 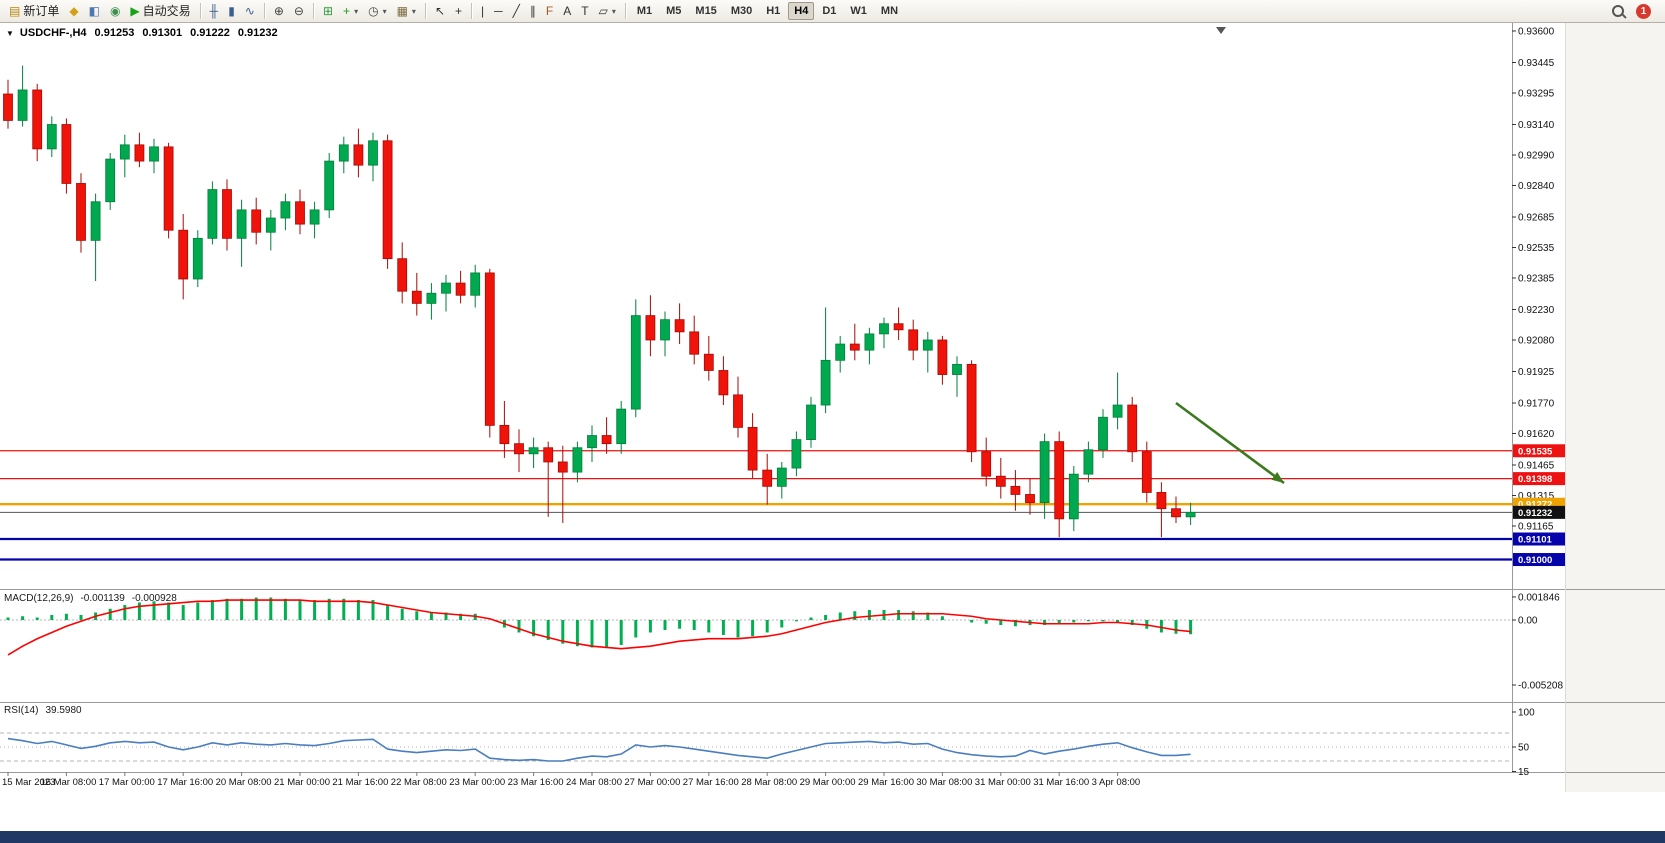 What do you see at coordinates (858, 11) in the screenshot?
I see `timeframe-w1-button: W1` at bounding box center [858, 11].